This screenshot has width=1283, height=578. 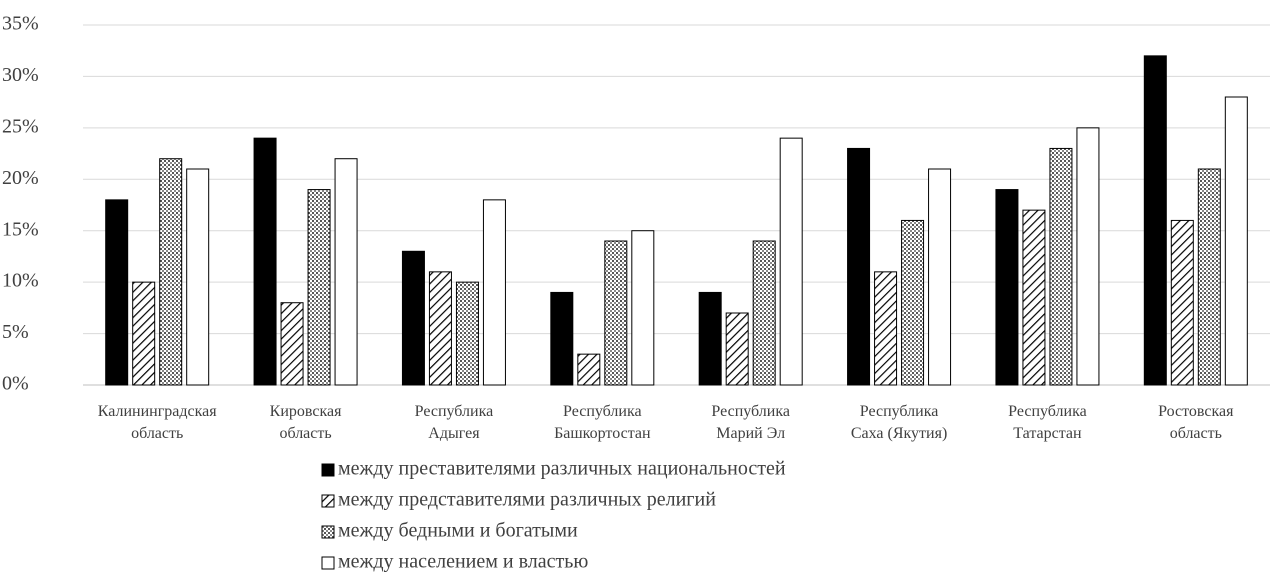 What do you see at coordinates (1047, 422) in the screenshot?
I see `x-tick-label: Республика Татарстан` at bounding box center [1047, 422].